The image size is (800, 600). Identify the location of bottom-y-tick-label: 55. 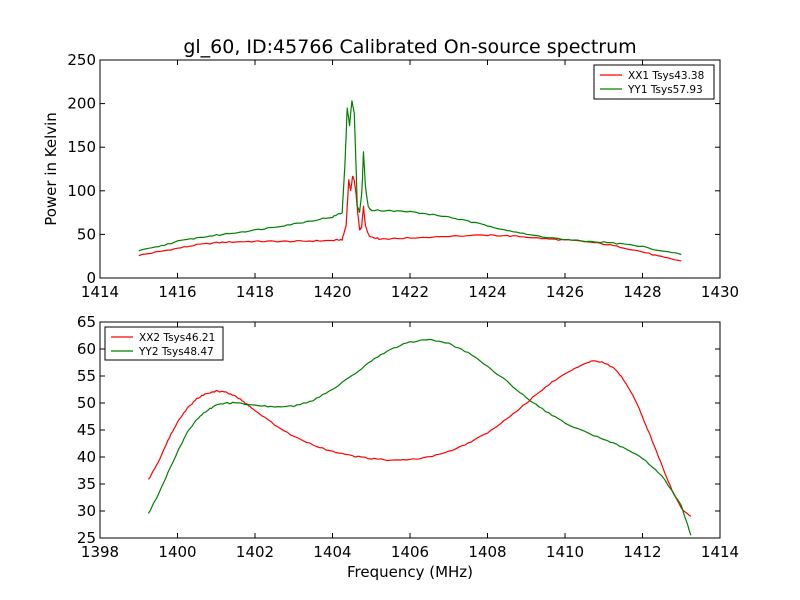
(86, 376).